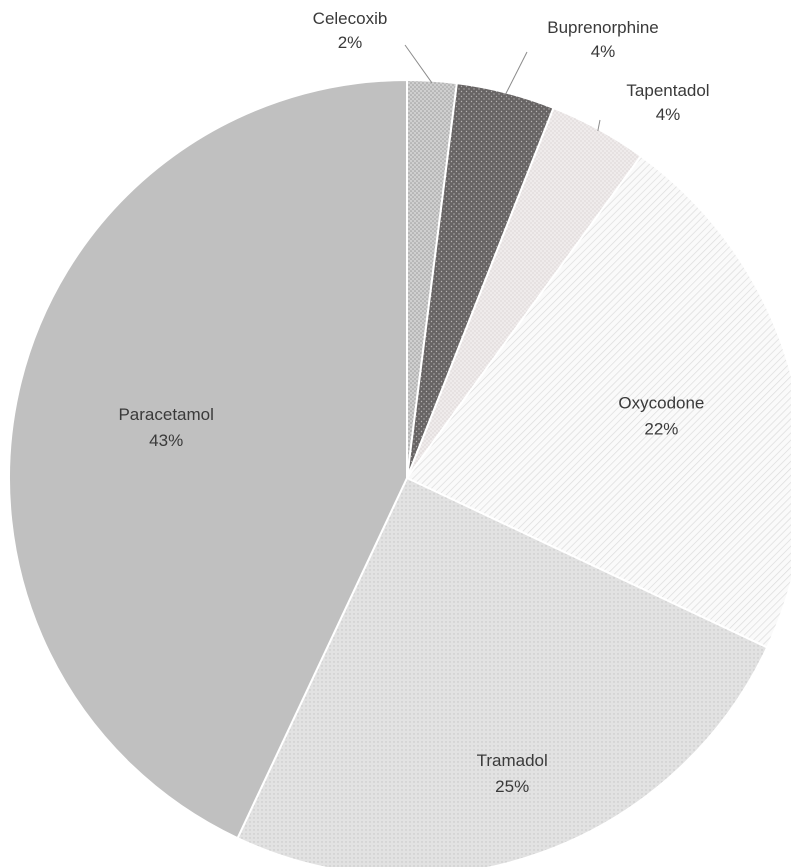 This screenshot has width=791, height=867. Describe the element at coordinates (661, 403) in the screenshot. I see `slice-label-oxycodone: Oxycodone` at that location.